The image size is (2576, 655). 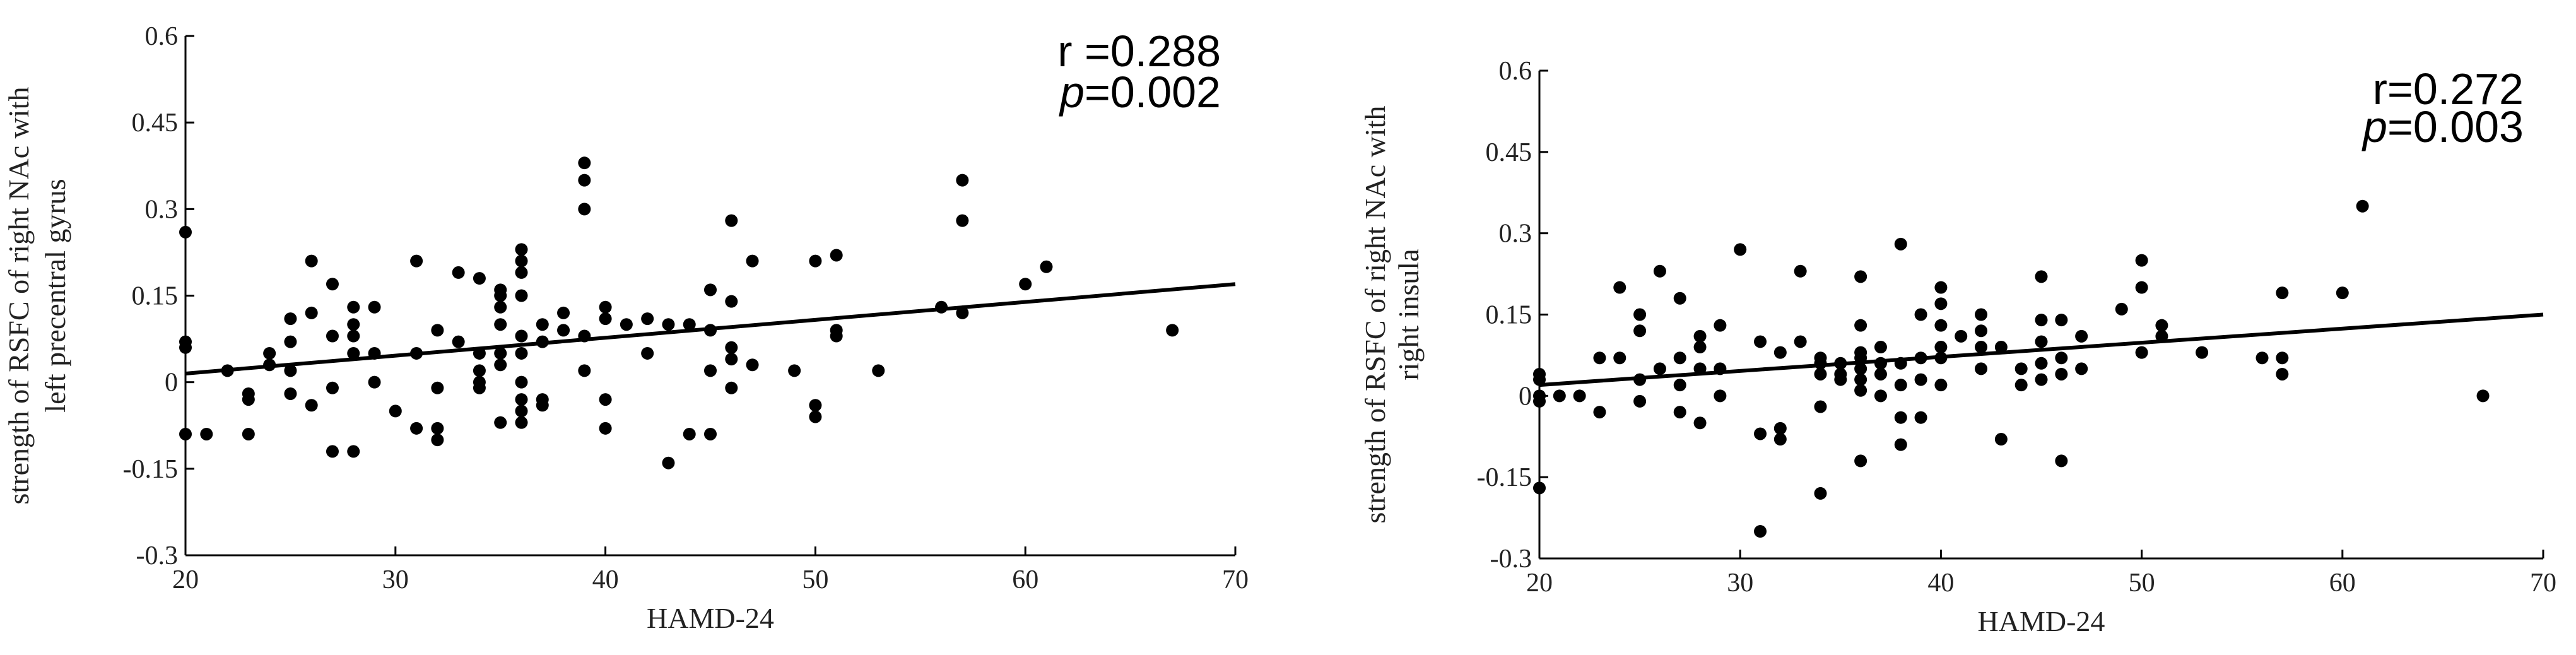 I want to click on x-tick-label: 60, so click(x=1025, y=579).